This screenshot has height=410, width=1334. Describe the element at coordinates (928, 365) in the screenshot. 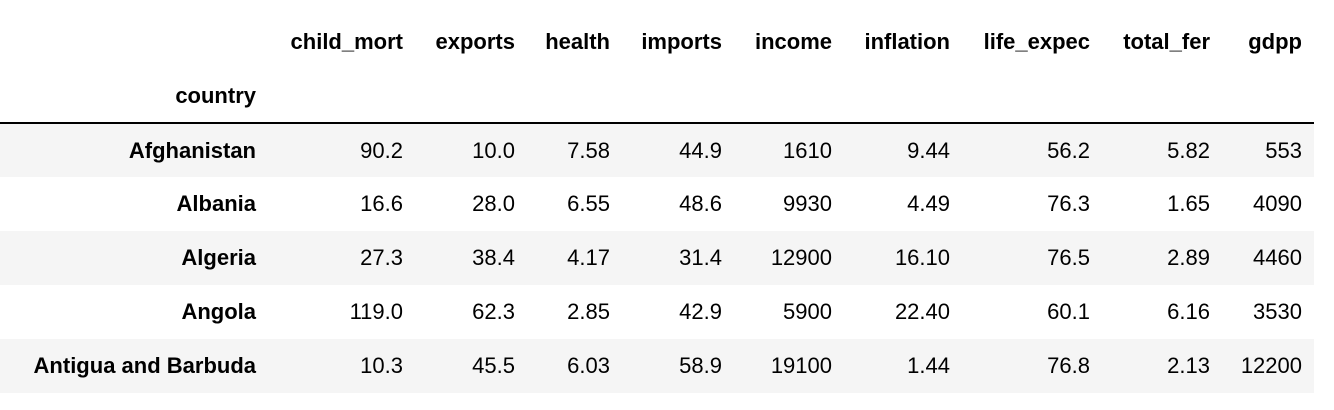

I see `table-cell: 1.44` at that location.